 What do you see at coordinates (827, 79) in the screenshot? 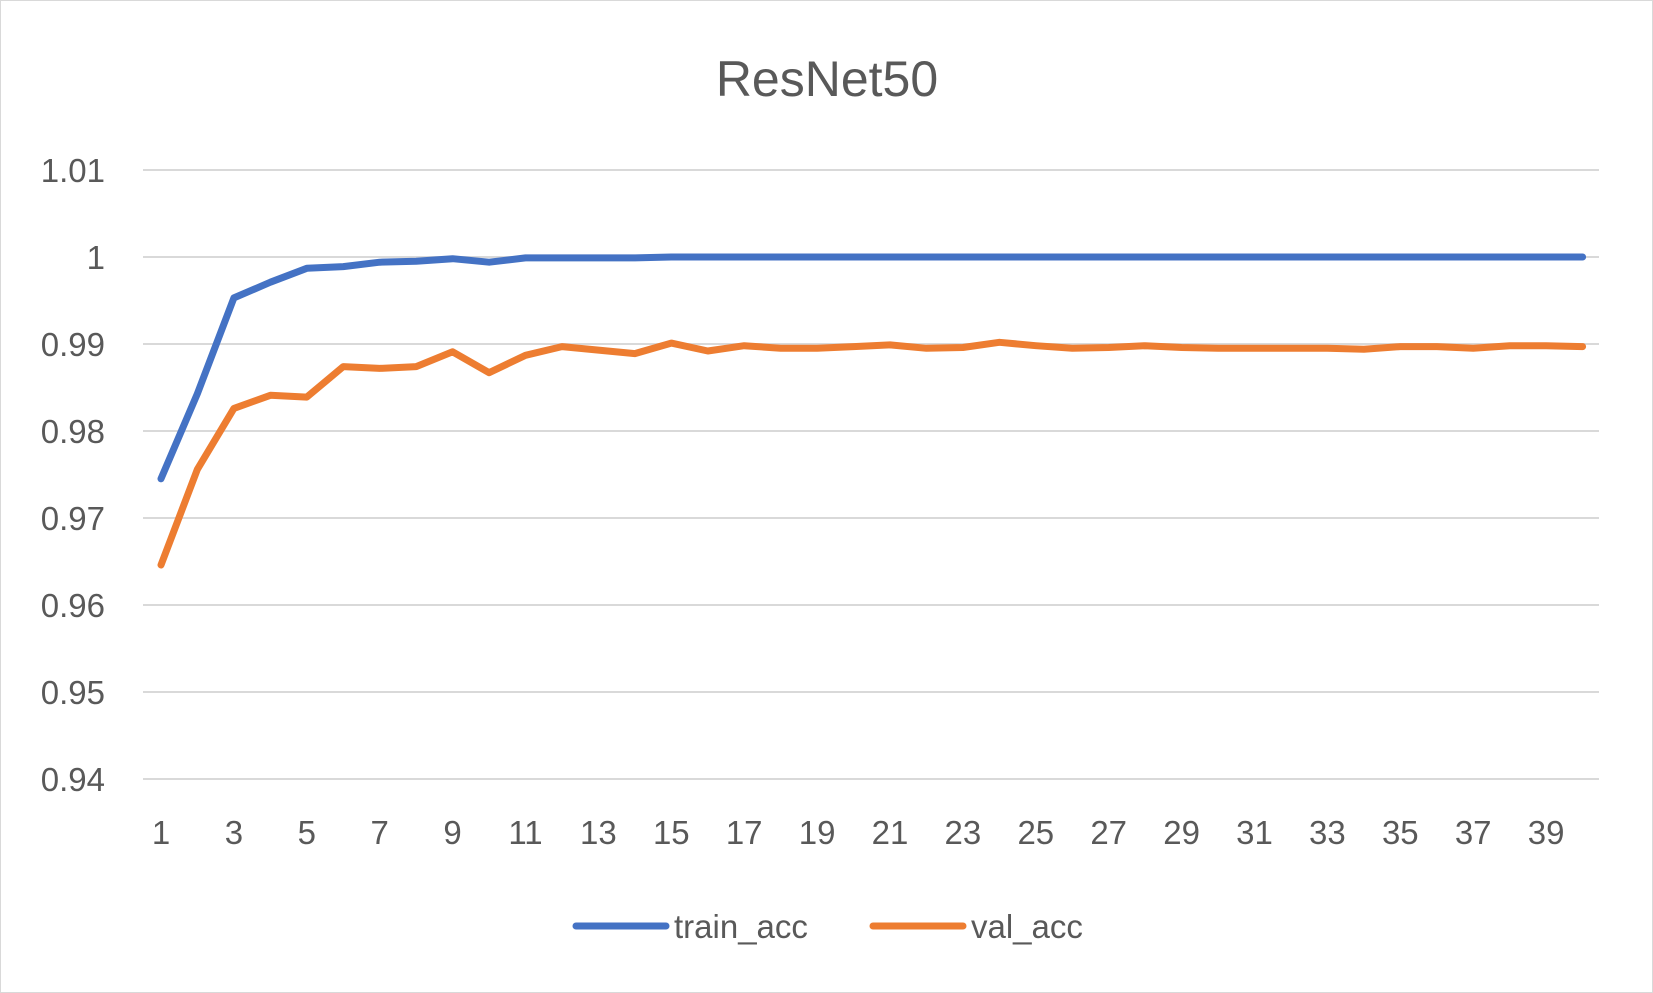
I see `chart-title: ResNet50` at bounding box center [827, 79].